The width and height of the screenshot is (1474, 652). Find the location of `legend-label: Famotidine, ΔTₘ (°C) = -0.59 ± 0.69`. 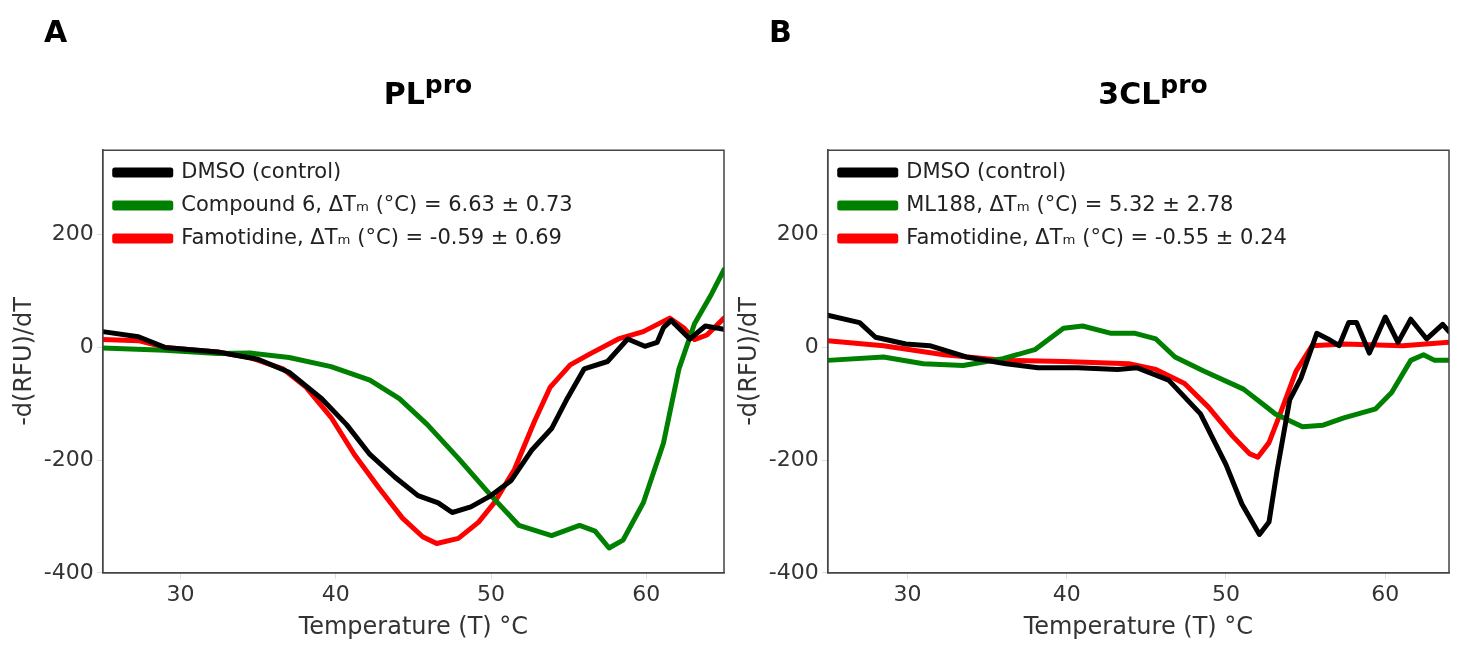

legend-label: Famotidine, ΔTₘ (°C) = -0.59 ± 0.69 is located at coordinates (371, 236).